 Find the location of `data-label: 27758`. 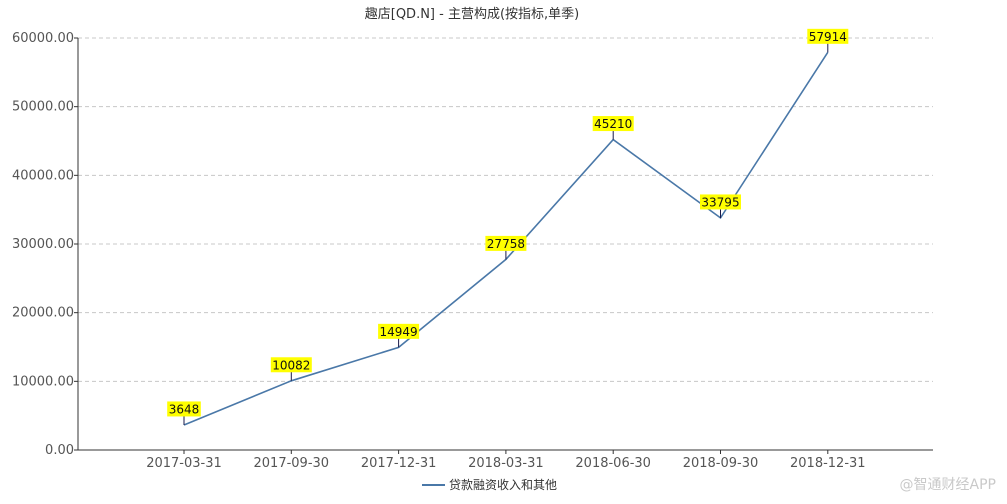

data-label: 27758 is located at coordinates (506, 244).